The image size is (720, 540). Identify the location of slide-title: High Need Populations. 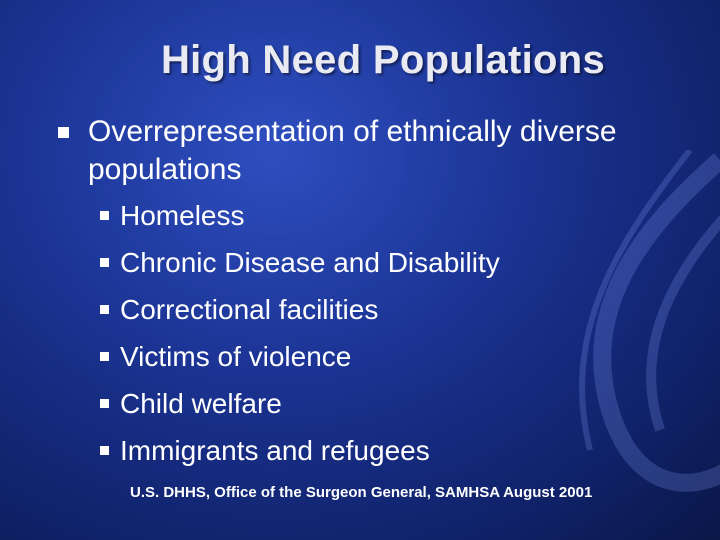
(383, 60).